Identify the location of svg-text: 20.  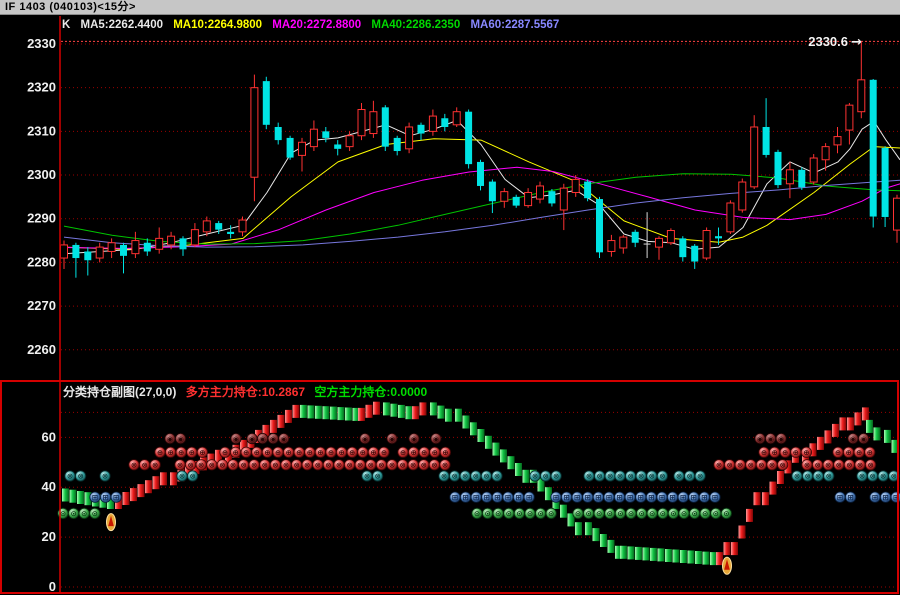
(49, 536).